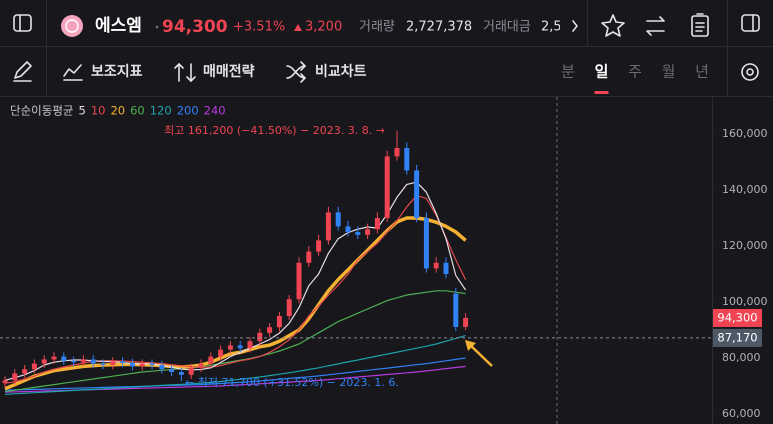 The height and width of the screenshot is (424, 773). I want to click on last-price-label: 94,300, so click(737, 317).